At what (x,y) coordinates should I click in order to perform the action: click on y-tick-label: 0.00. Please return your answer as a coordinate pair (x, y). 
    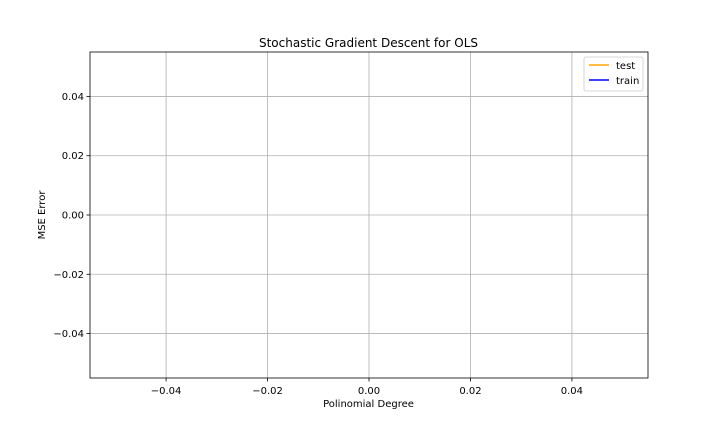
    Looking at the image, I should click on (73, 216).